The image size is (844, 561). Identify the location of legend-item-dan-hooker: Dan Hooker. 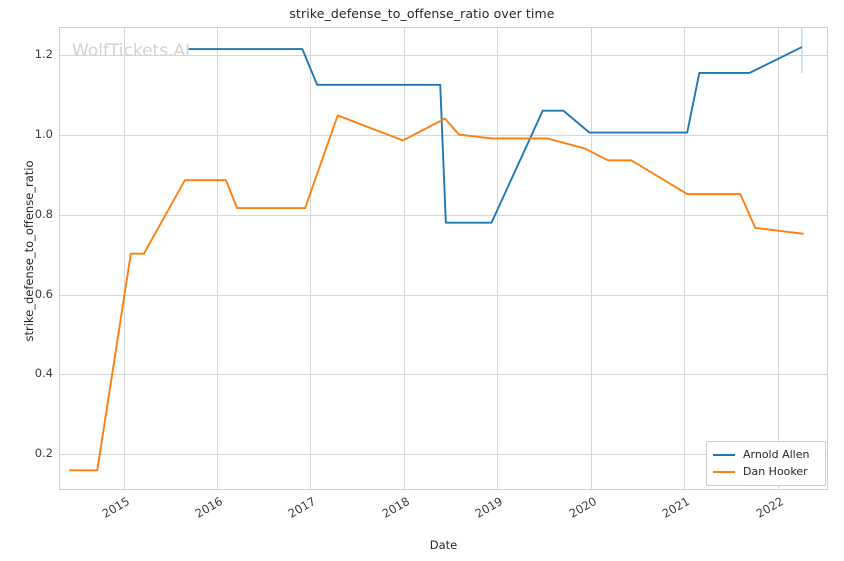
(766, 471).